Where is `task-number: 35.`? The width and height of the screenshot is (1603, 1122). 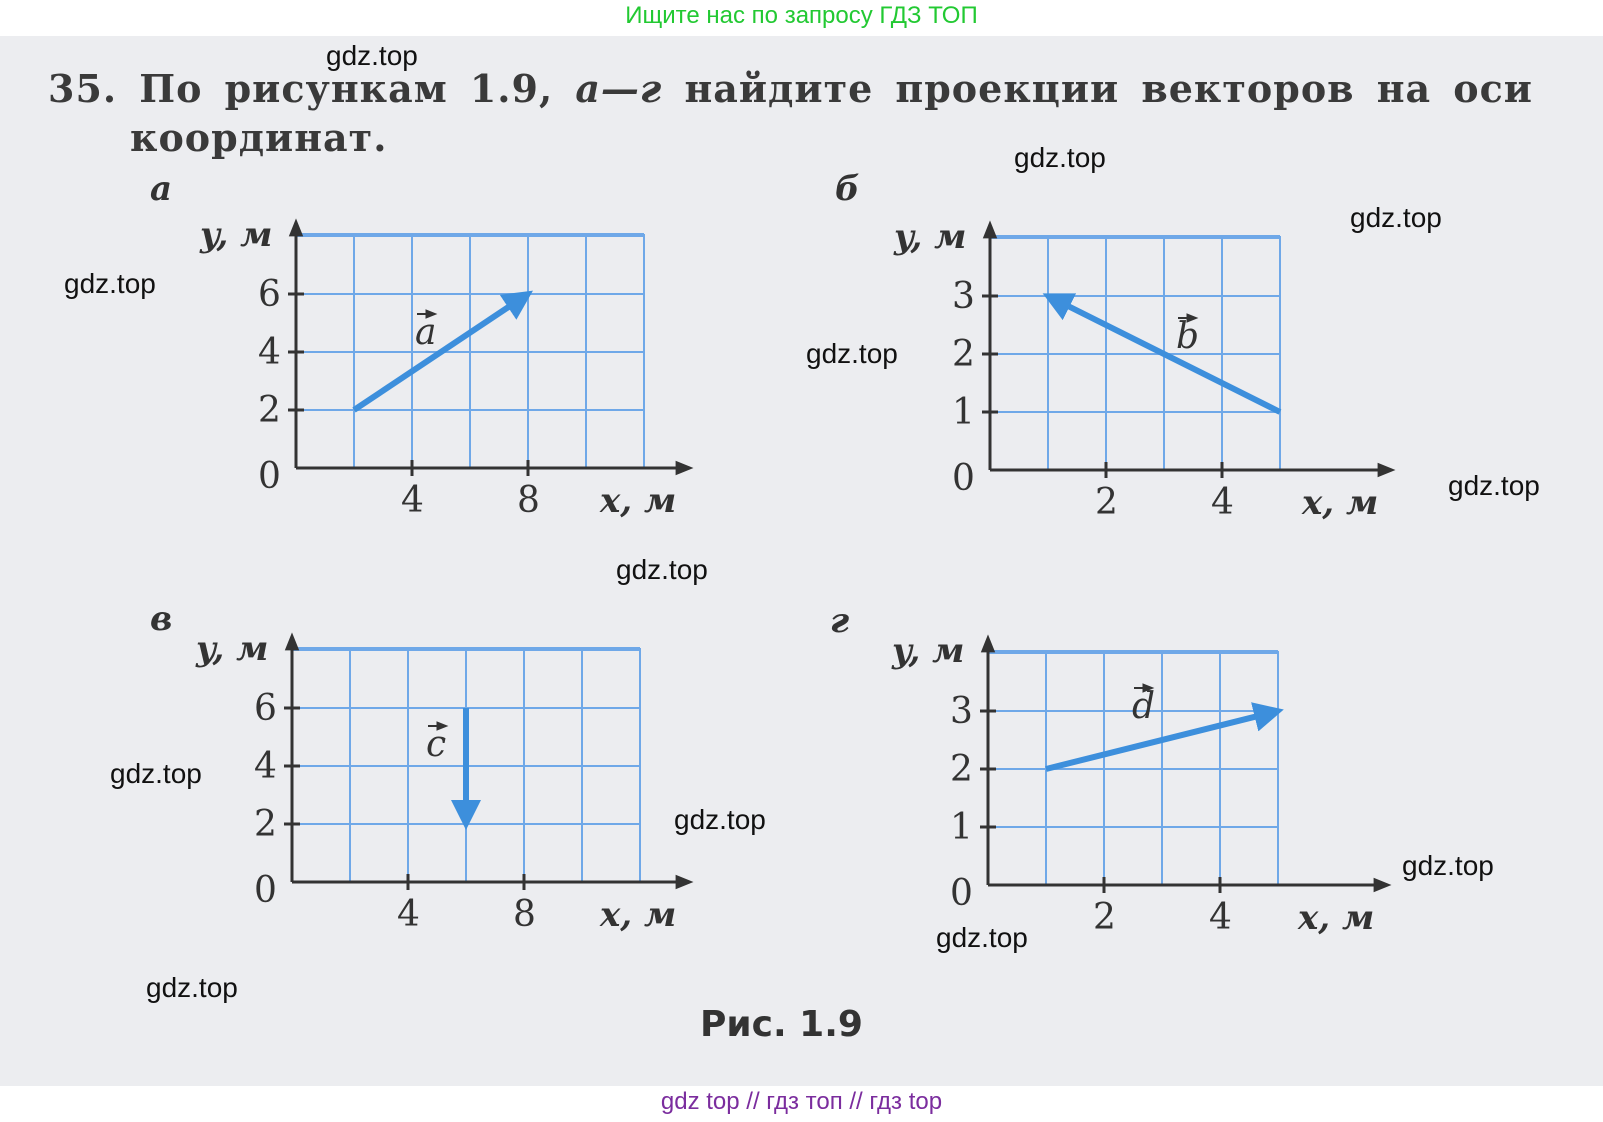 task-number: 35. is located at coordinates (83, 88).